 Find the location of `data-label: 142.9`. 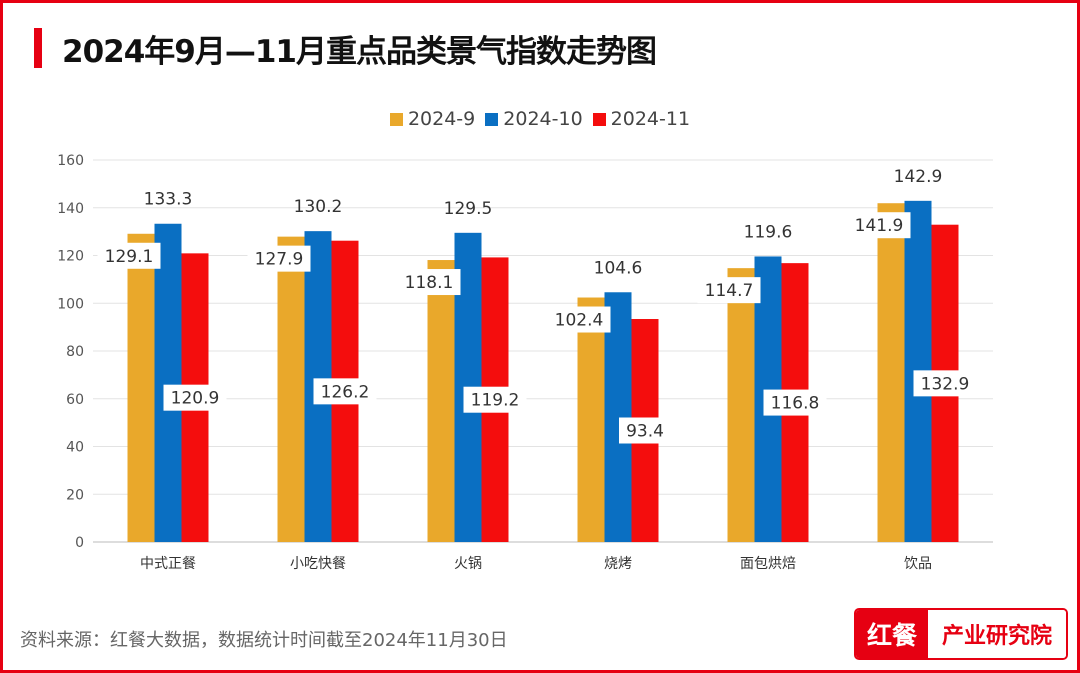

data-label: 142.9 is located at coordinates (918, 177).